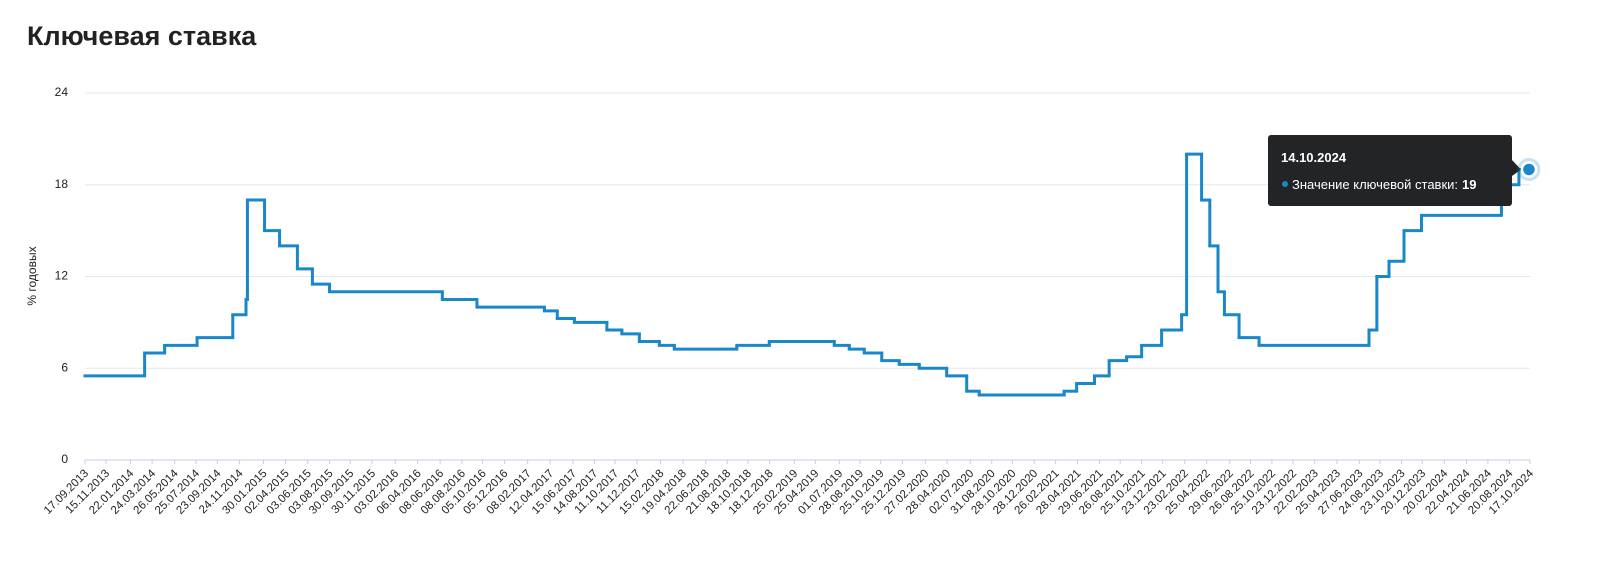 This screenshot has width=1600, height=582. I want to click on tooltip-text: Значение ключевой ставки: 19, so click(1384, 184).